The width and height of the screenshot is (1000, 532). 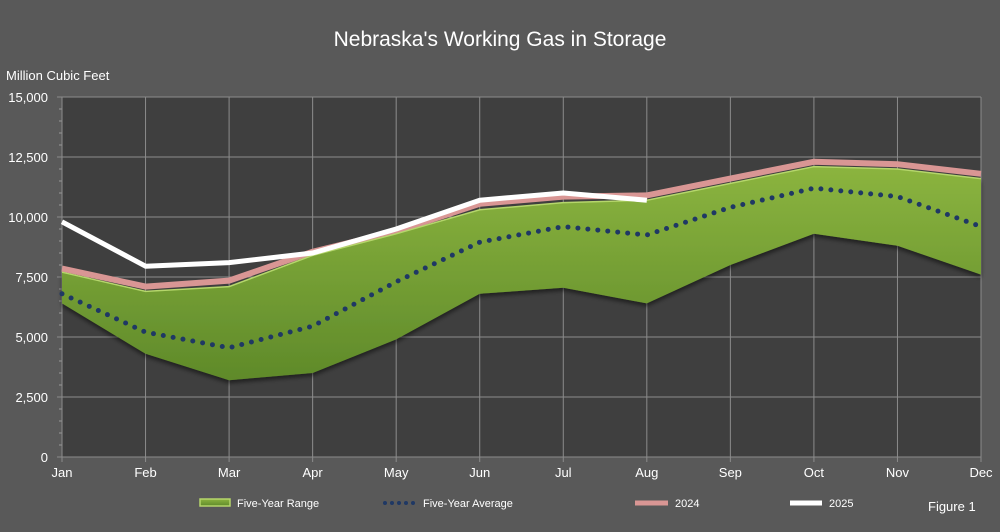 I want to click on legend-label-five-year-range: Five-Year Range, so click(x=278, y=504).